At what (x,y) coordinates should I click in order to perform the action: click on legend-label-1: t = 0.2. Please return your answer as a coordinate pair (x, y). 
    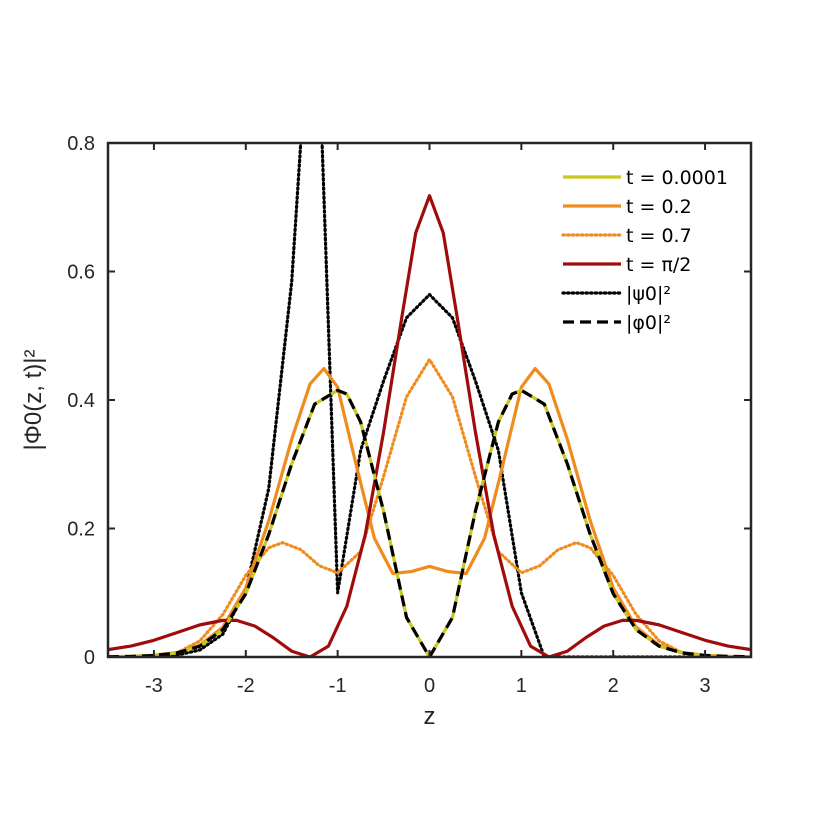
    Looking at the image, I should click on (659, 207).